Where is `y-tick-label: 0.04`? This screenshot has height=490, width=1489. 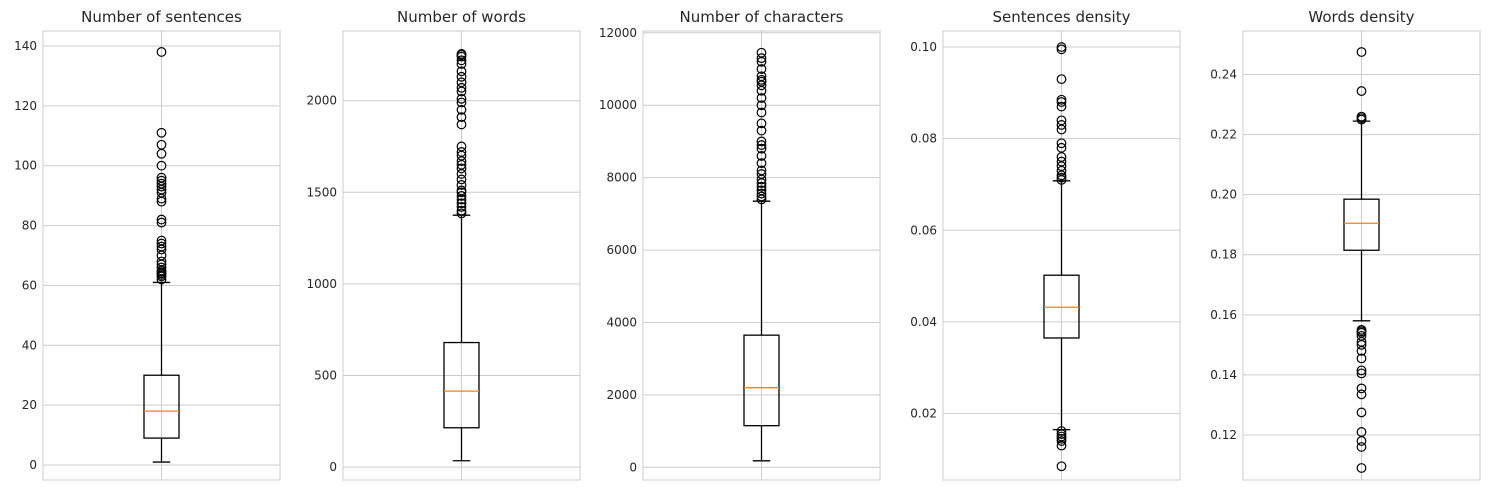 y-tick-label: 0.04 is located at coordinates (923, 322).